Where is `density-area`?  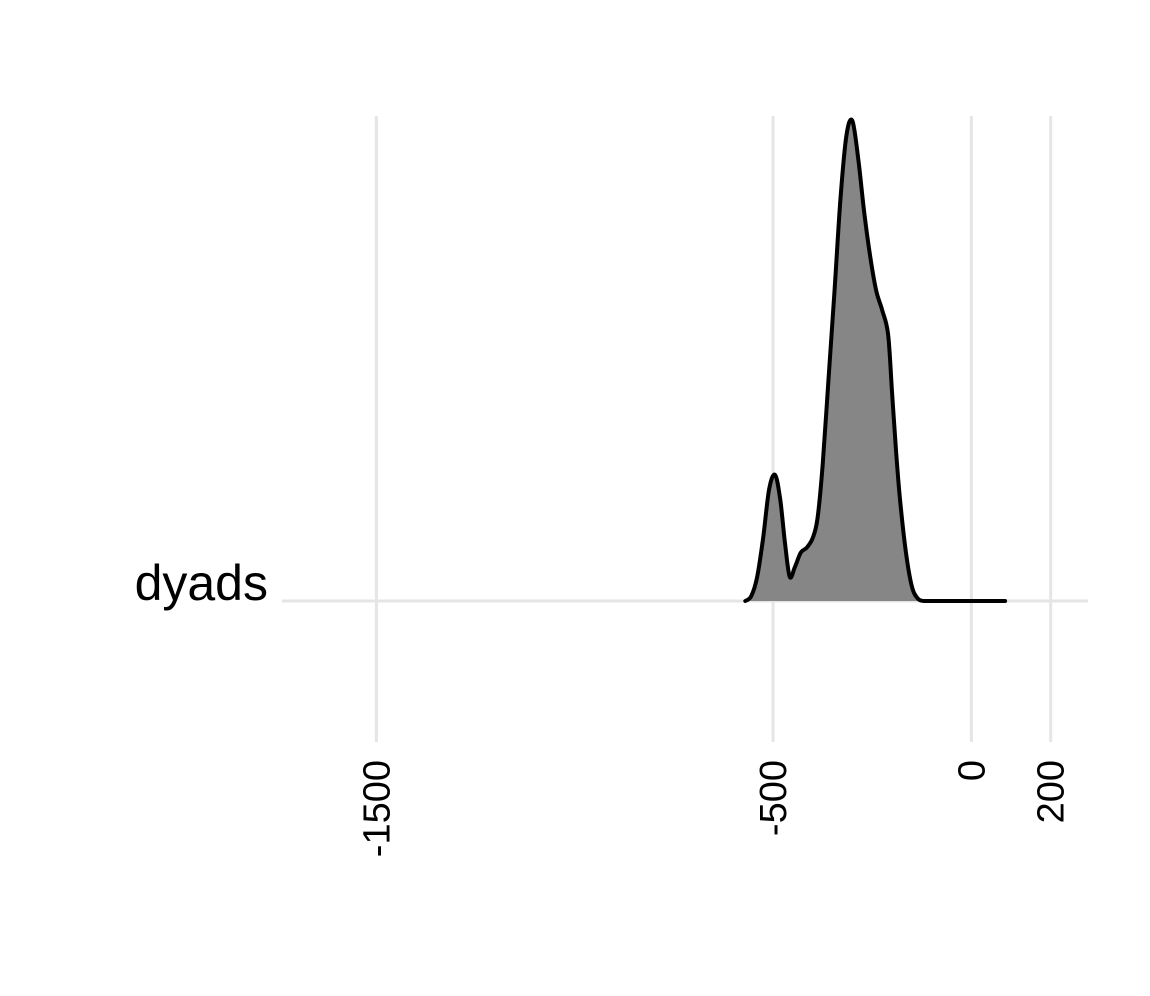
density-area is located at coordinates (875, 360).